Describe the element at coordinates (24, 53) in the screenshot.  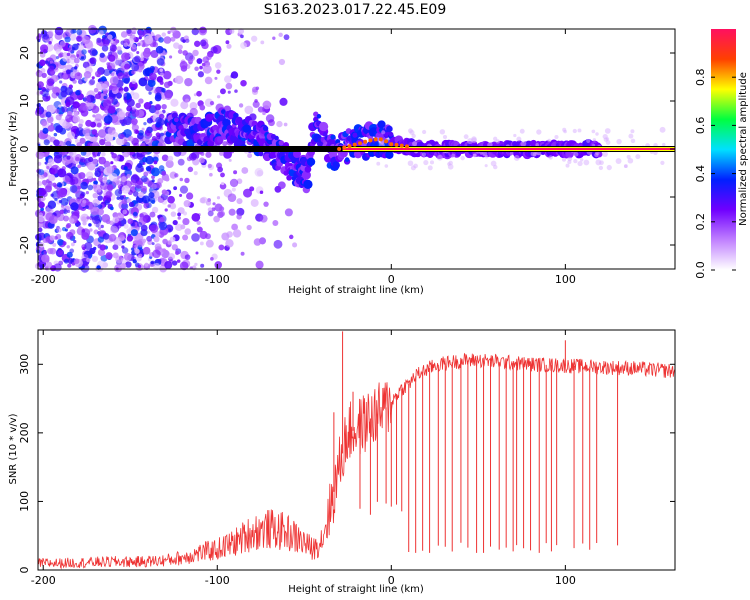
I see `y-tick-label: 20` at that location.